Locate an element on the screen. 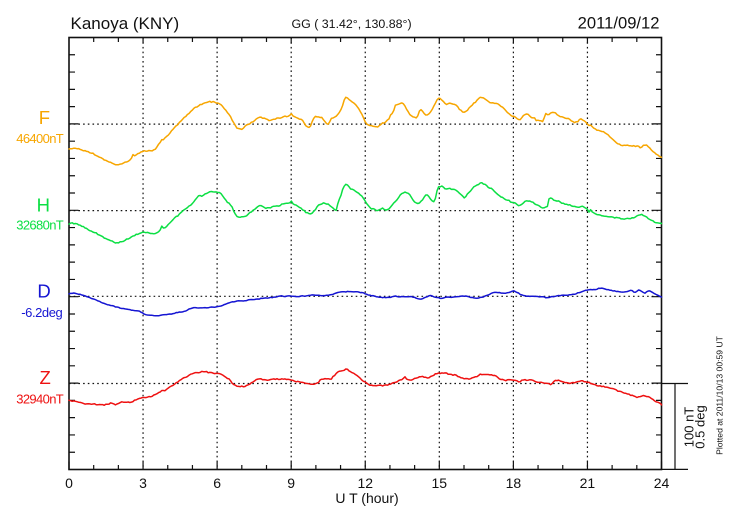 The image size is (730, 520). svg-text: 24 is located at coordinates (662, 483).